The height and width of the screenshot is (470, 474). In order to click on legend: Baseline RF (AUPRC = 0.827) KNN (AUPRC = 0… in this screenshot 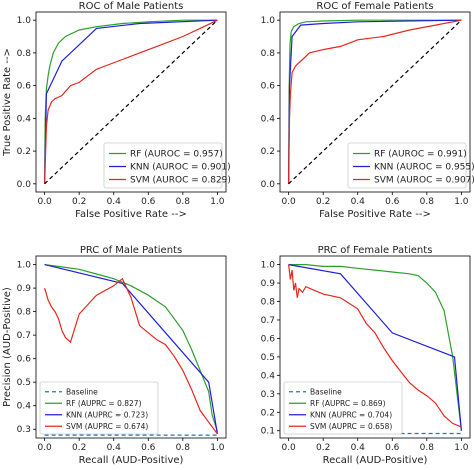, I will do `click(99, 408)`.